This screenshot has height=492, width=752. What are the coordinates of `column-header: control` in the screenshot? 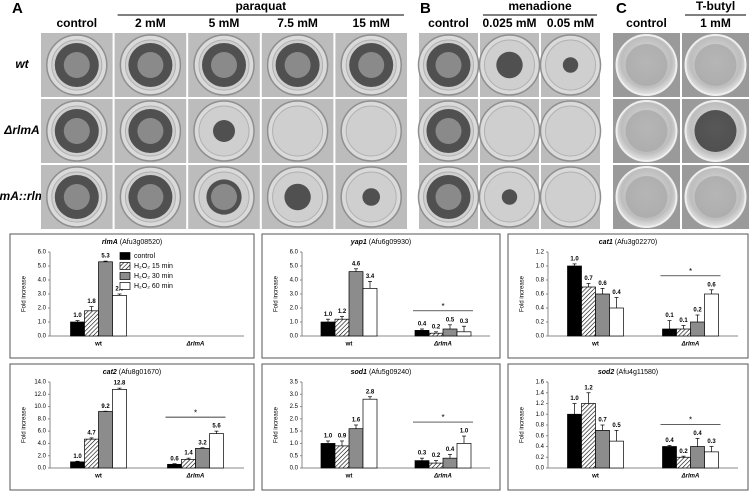 It's located at (76, 23).